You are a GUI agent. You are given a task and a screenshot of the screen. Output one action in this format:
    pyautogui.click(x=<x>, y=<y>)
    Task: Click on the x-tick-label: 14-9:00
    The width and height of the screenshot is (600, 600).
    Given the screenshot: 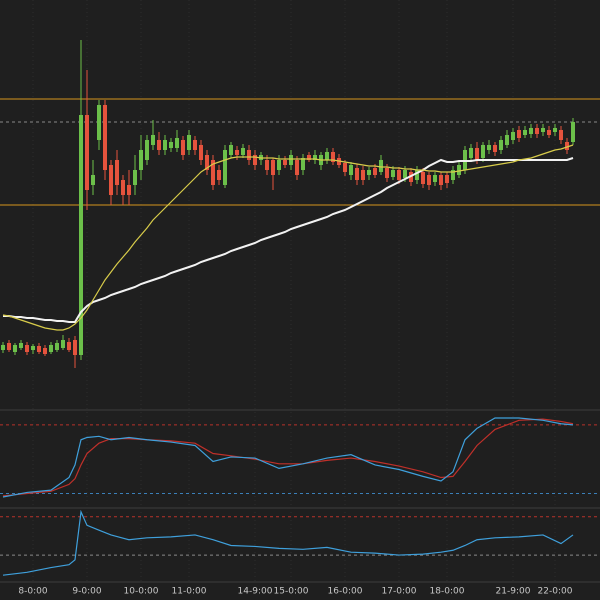 What is the action you would take?
    pyautogui.click(x=255, y=592)
    